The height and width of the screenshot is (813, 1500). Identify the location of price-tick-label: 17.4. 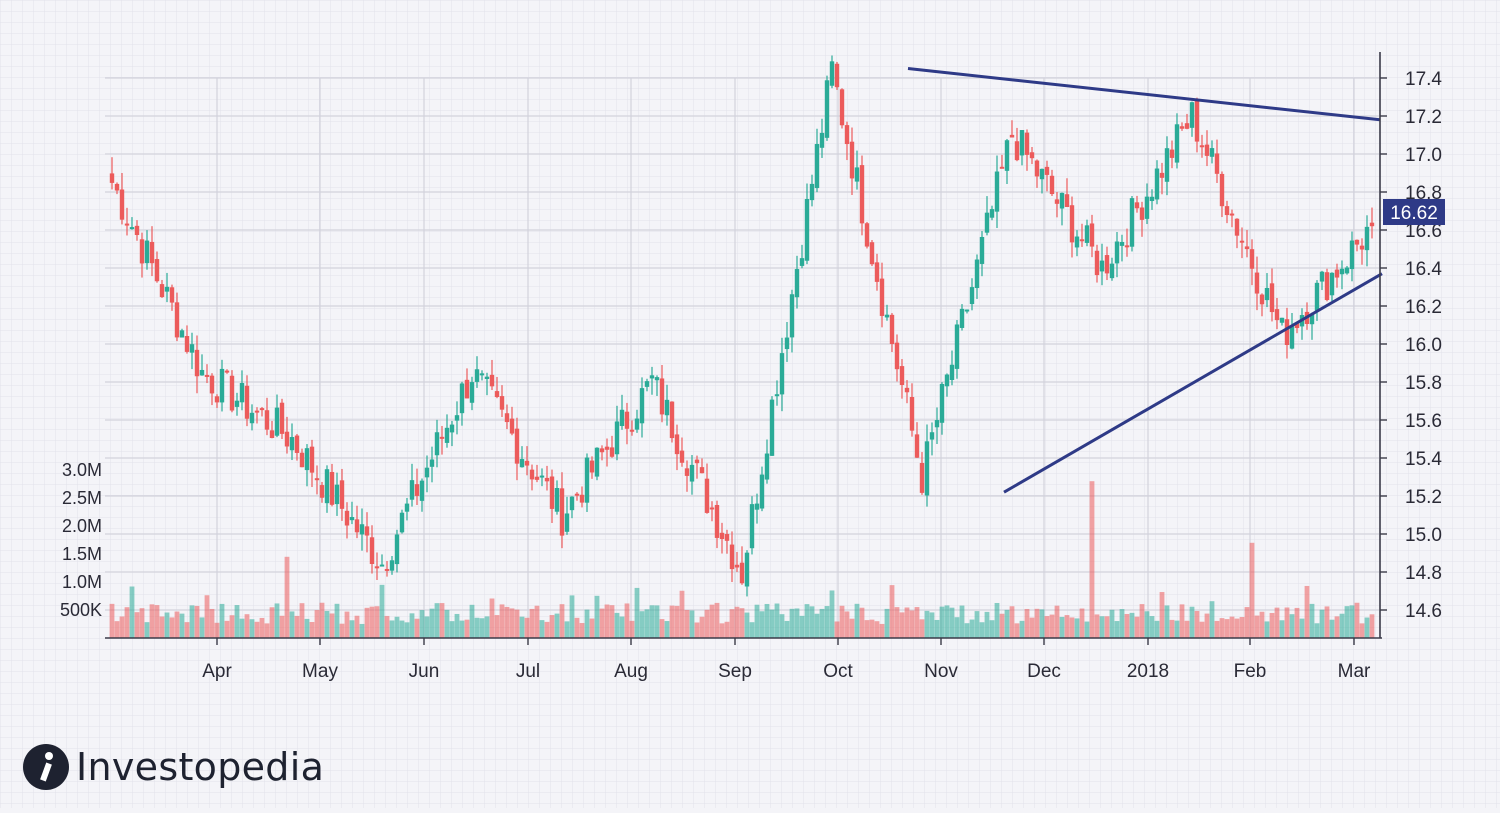
(1423, 79).